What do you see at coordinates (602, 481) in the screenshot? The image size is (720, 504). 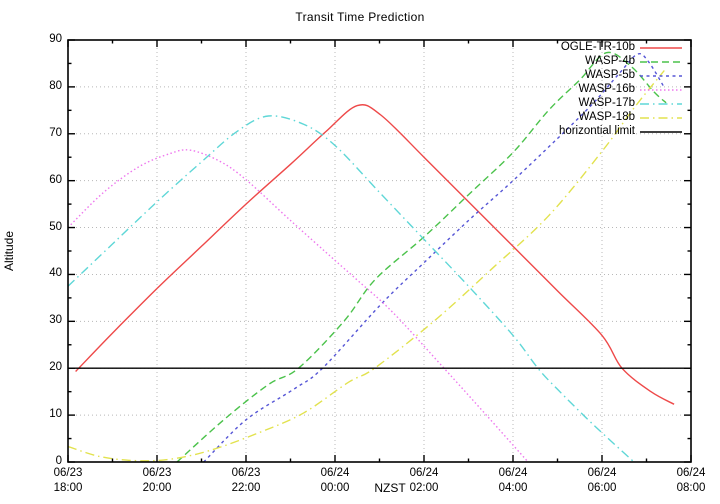 I see `x-tick-label: 06/24 06:00` at bounding box center [602, 481].